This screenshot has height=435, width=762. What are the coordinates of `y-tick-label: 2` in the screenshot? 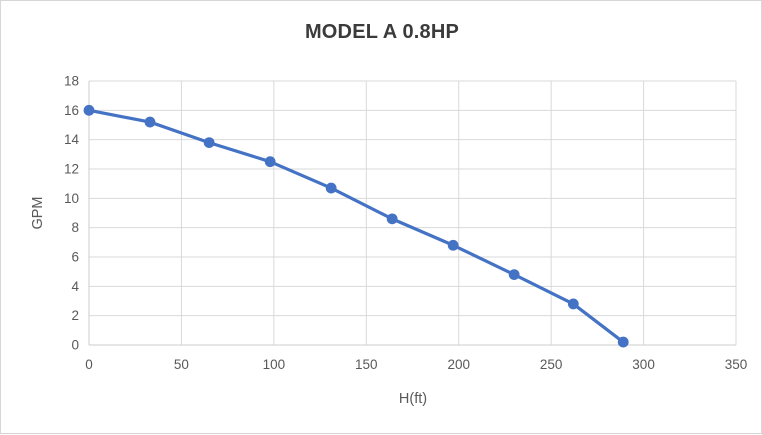 It's located at (75, 315).